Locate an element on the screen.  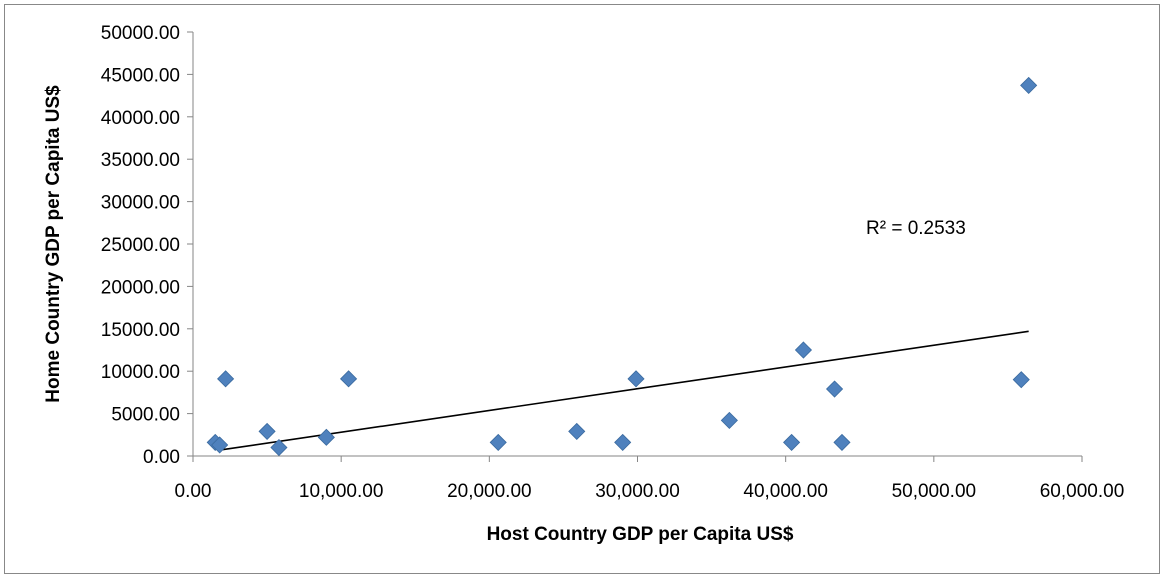
y-axis-title: Home Country GDP per Capita US$ is located at coordinates (53, 244).